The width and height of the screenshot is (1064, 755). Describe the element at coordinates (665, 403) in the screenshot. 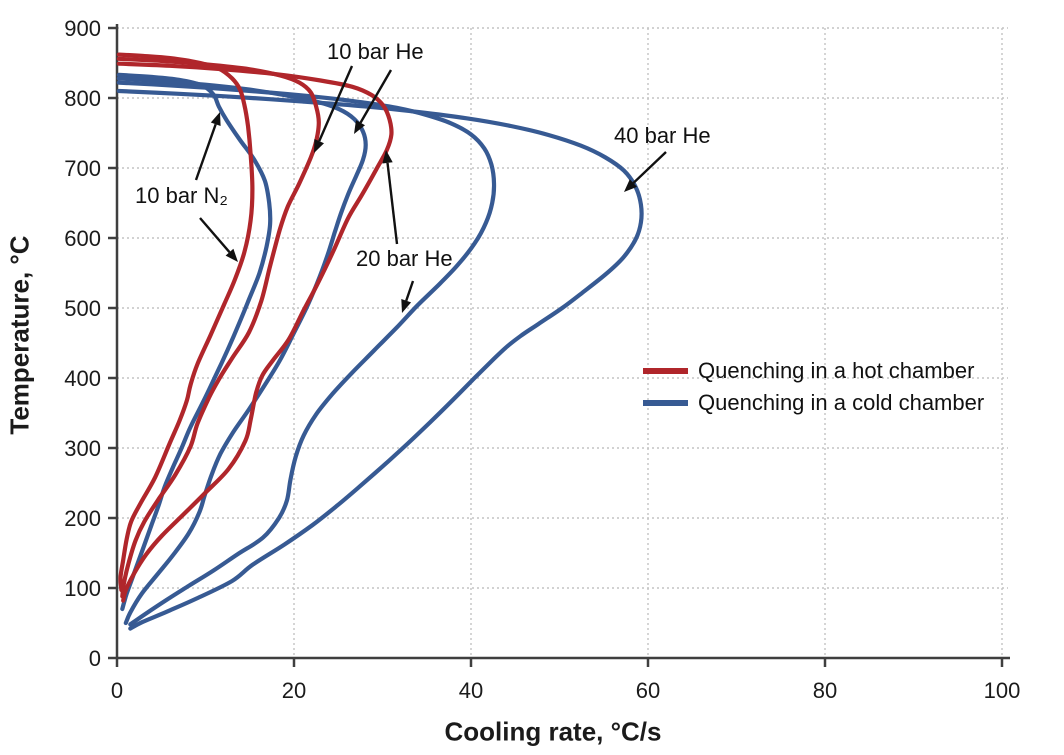

I see `legend-swatch-cold` at that location.